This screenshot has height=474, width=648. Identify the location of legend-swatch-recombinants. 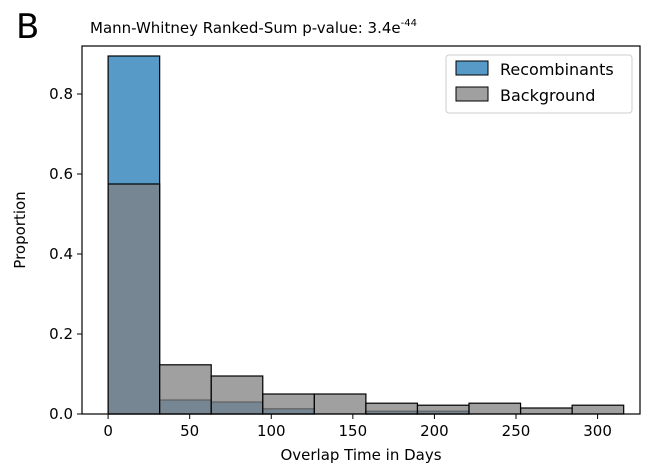
(472, 68).